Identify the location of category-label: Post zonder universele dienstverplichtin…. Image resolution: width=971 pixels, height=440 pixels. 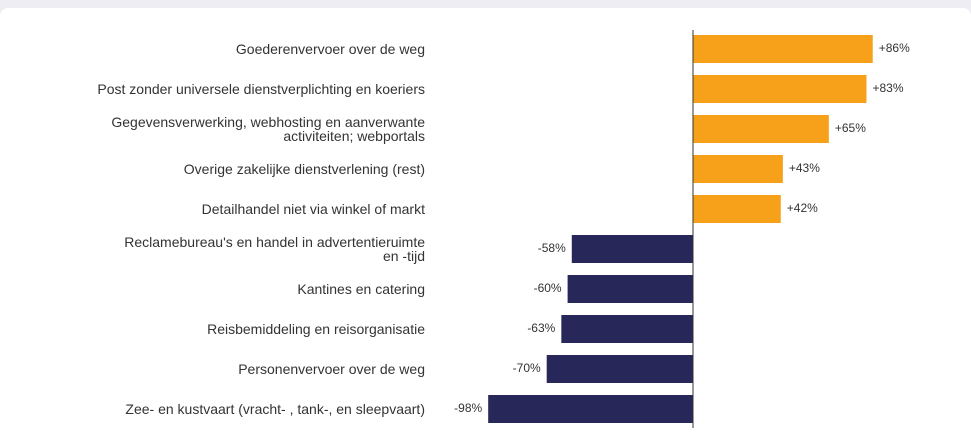
(261, 89).